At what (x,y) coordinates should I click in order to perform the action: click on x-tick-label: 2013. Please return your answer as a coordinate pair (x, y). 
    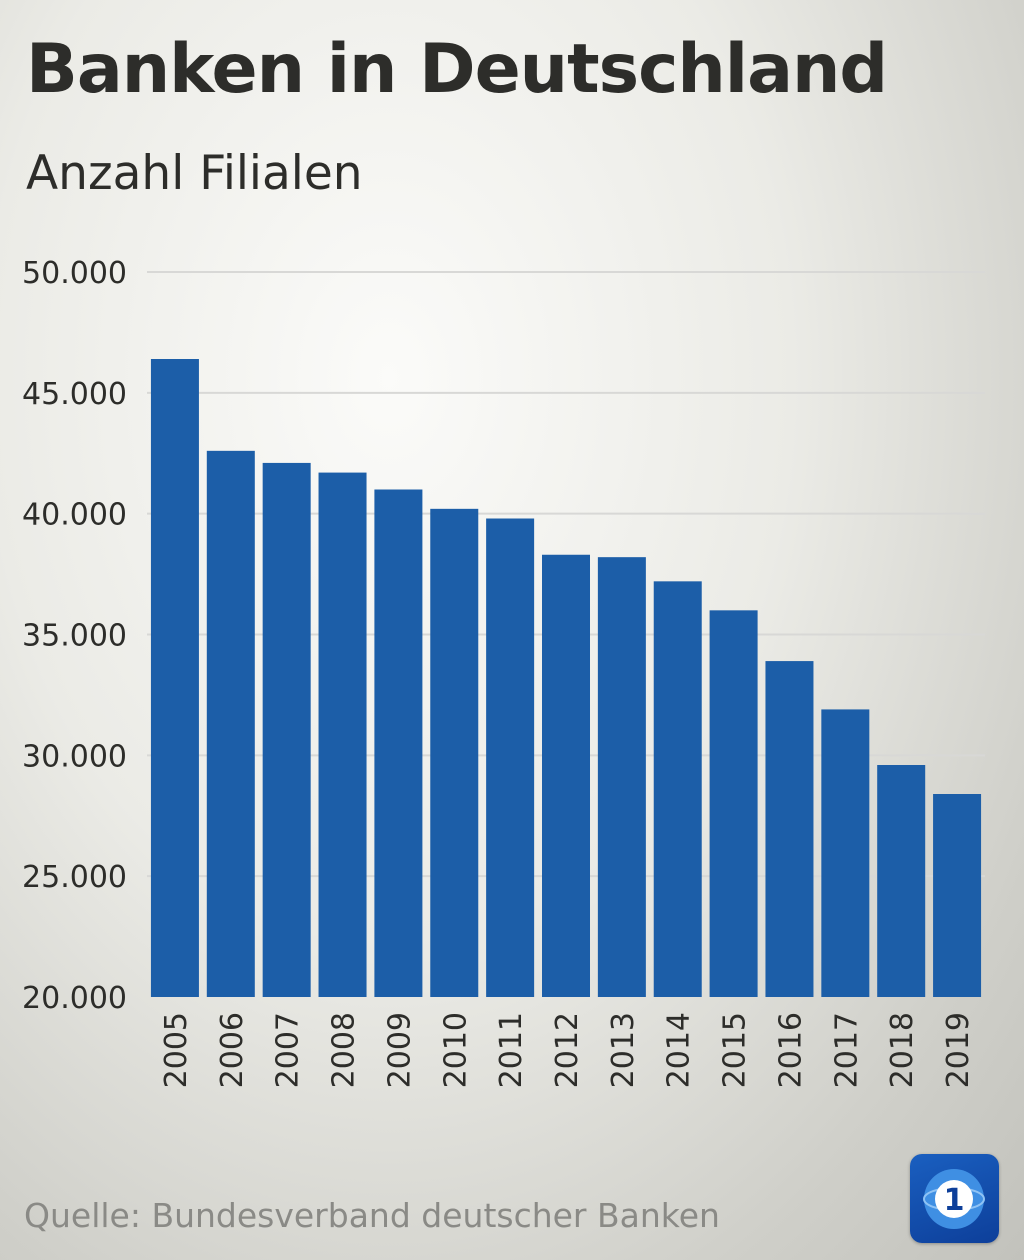
    Looking at the image, I should click on (623, 1050).